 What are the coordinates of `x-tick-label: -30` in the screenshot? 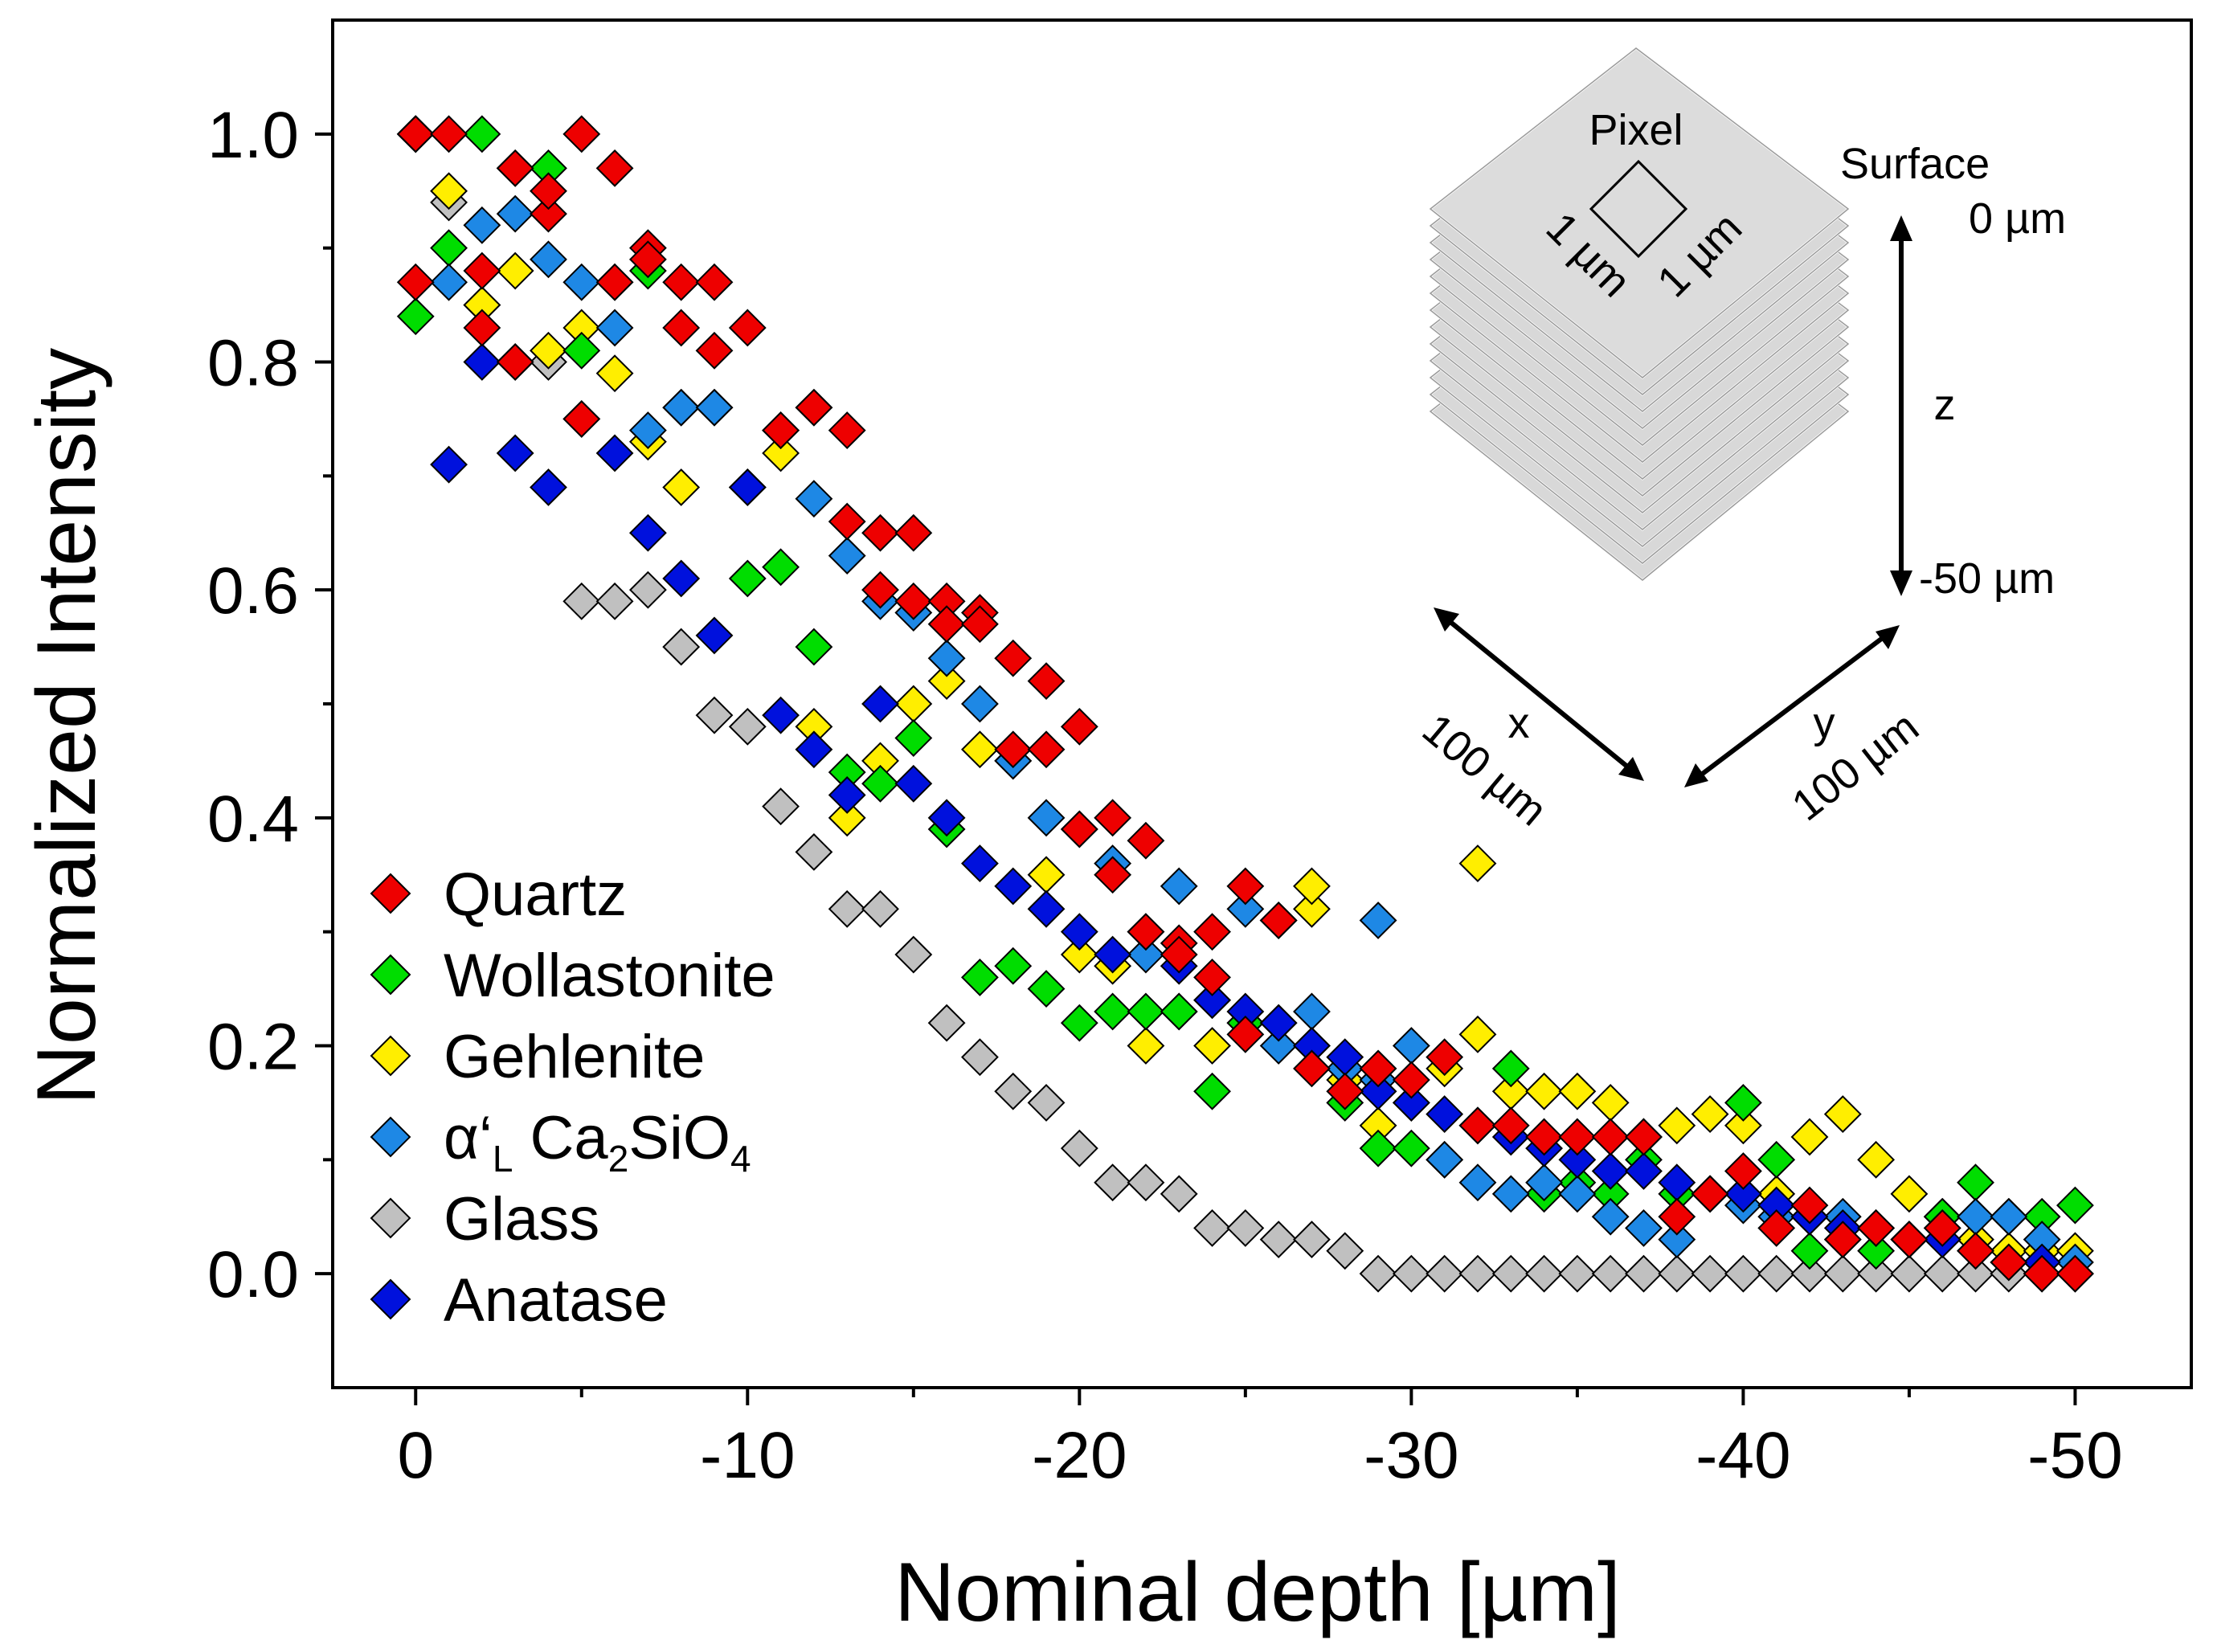 It's located at (1411, 1456).